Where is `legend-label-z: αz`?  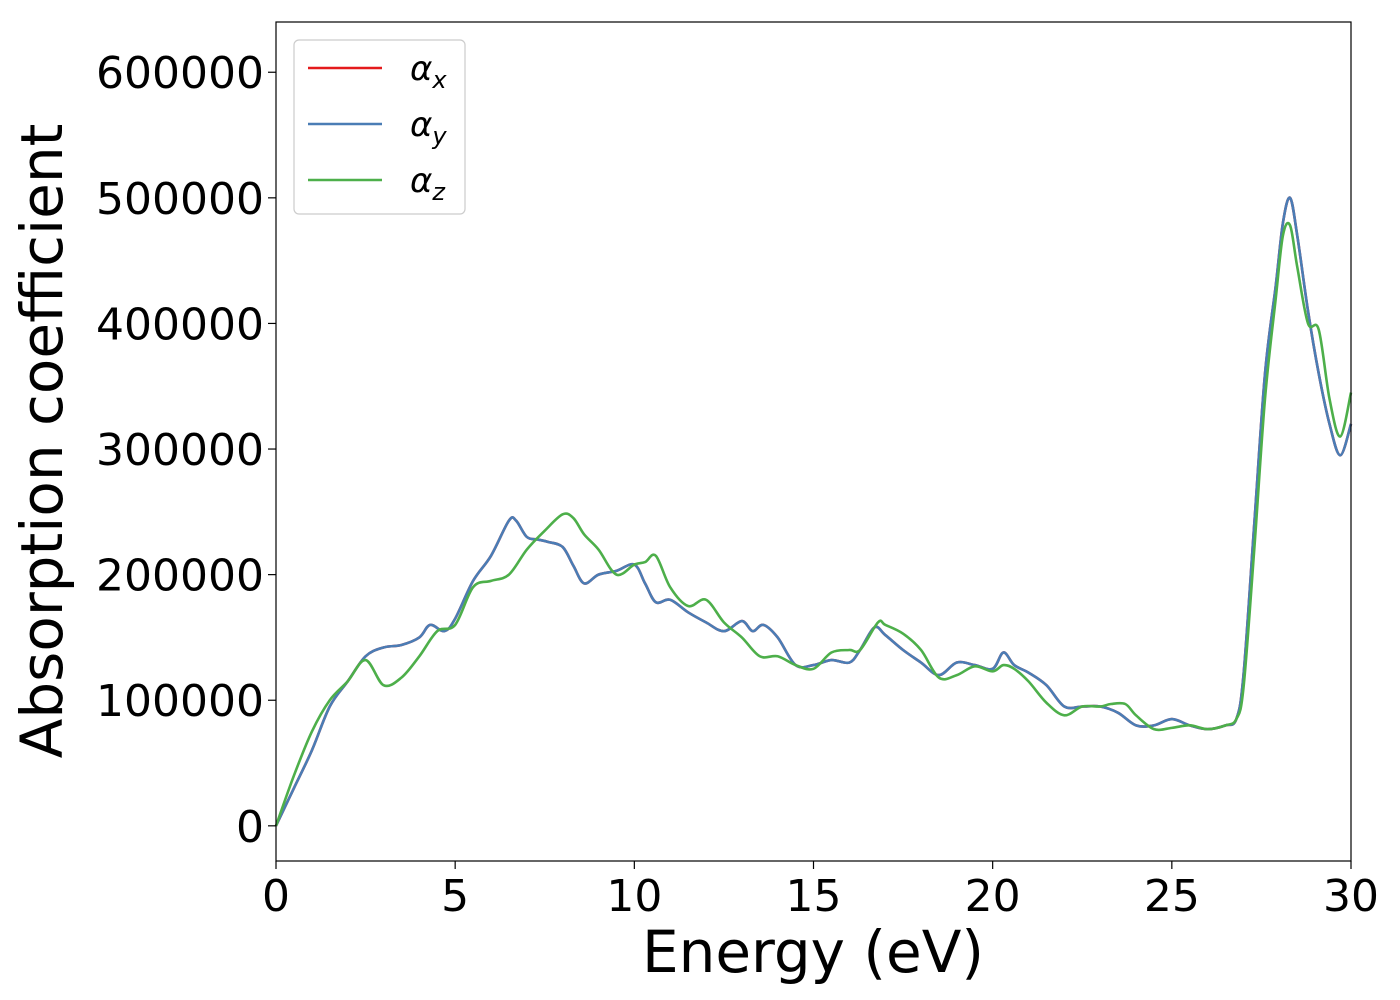
legend-label-z: αz is located at coordinates (428, 183).